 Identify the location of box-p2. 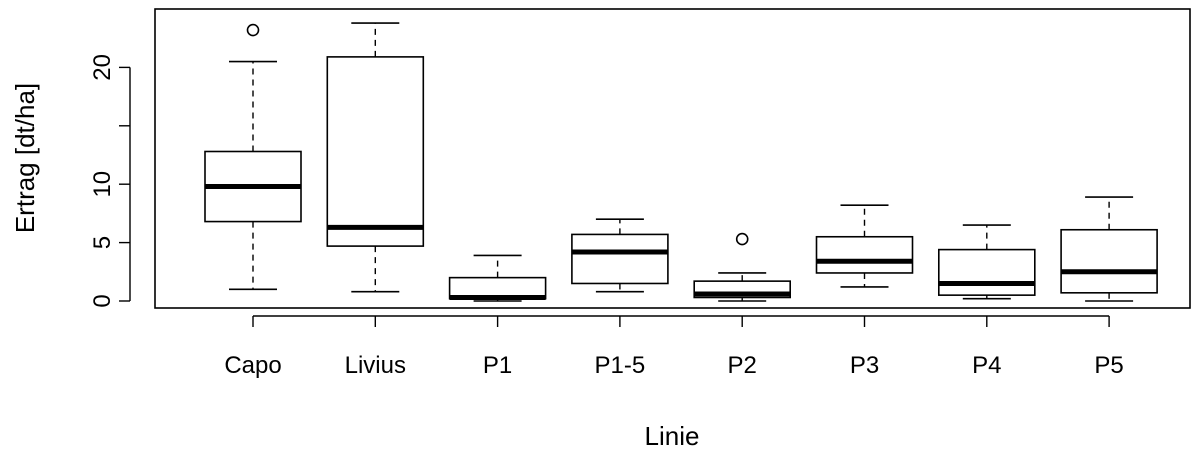
(742, 267).